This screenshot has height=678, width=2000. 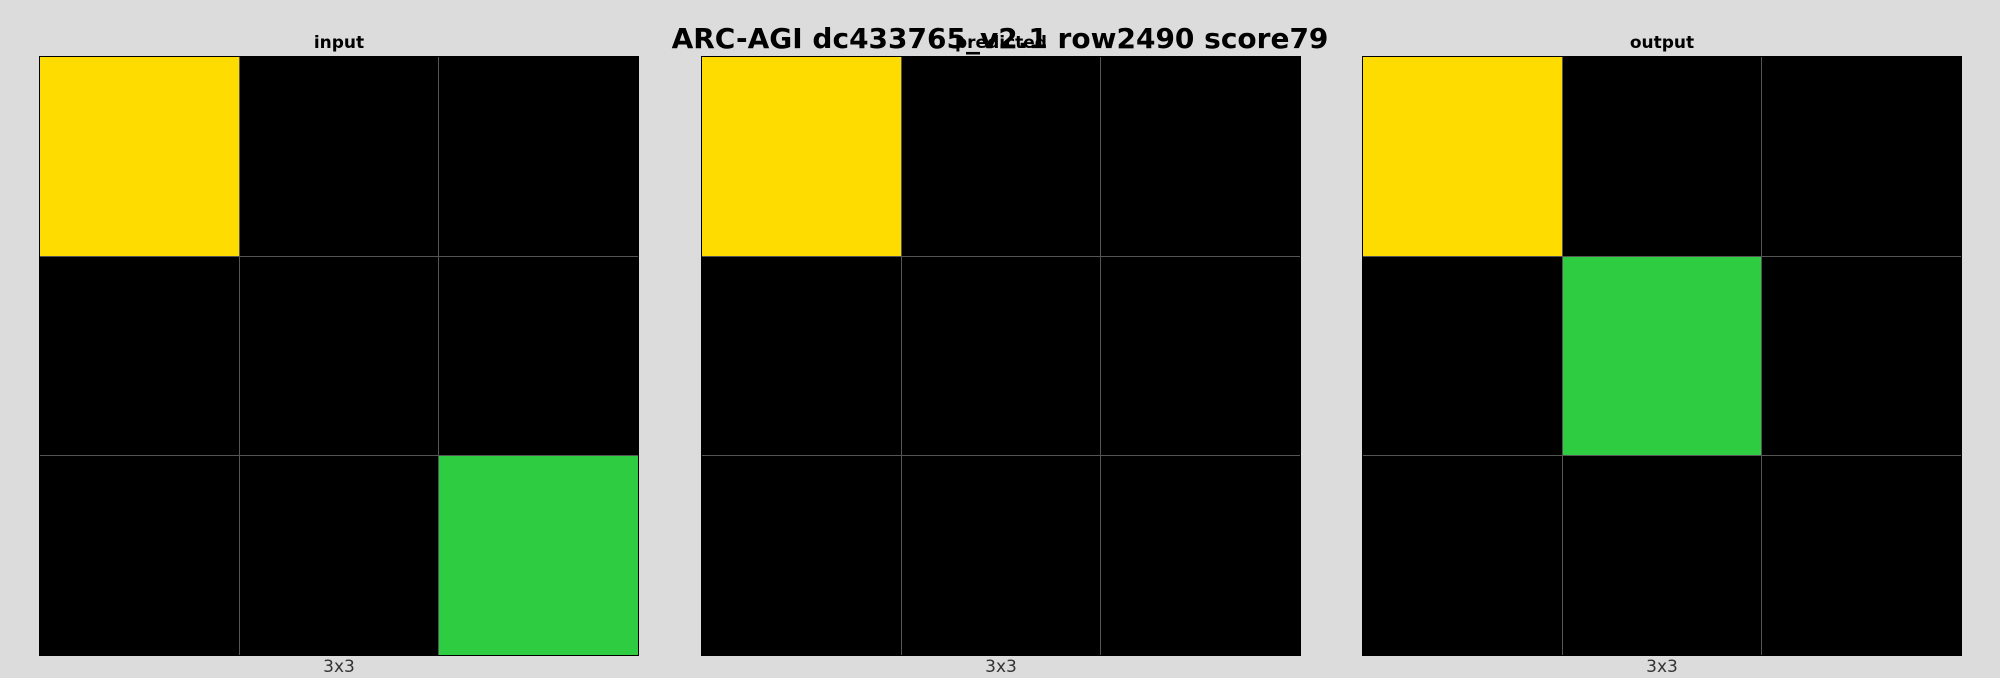 I want to click on output-panel-title: output, so click(x=1662, y=43).